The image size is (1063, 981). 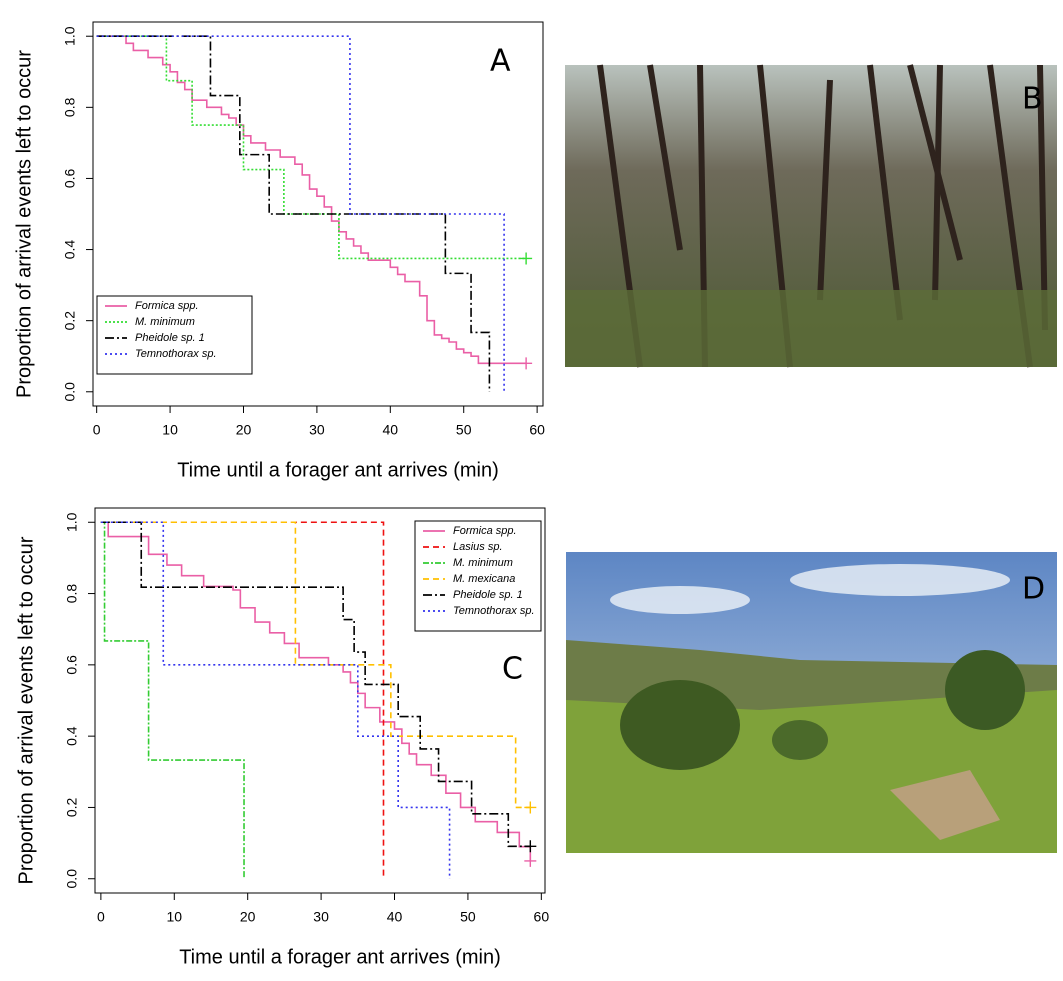 I want to click on legend-label: Lasius sp., so click(x=478, y=547).